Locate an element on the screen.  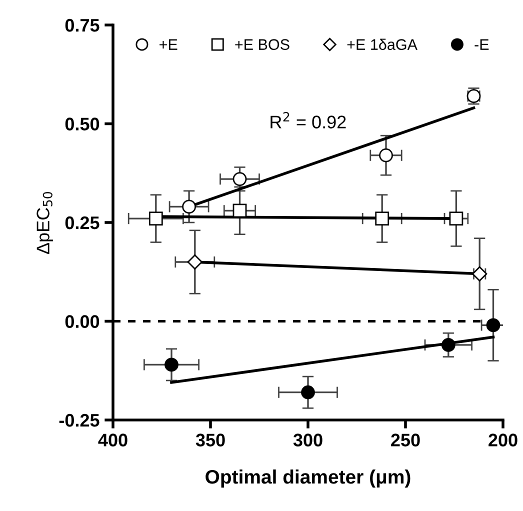
legend-label: +E is located at coordinates (169, 44).